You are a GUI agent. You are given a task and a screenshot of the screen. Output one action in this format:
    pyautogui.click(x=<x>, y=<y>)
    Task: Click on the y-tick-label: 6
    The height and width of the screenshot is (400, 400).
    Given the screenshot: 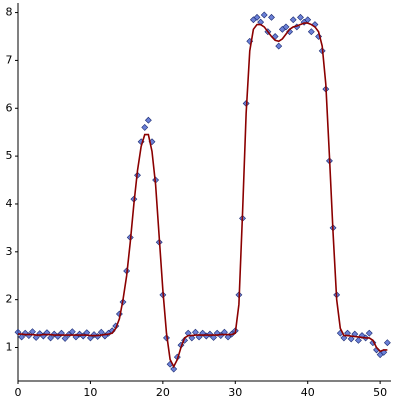 What is the action you would take?
    pyautogui.click(x=9, y=107)
    